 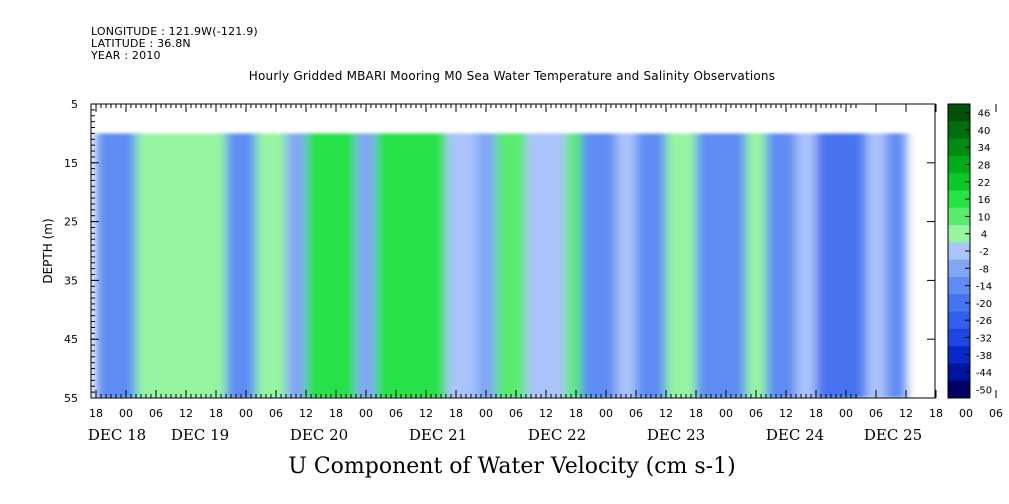 I want to click on x-day-label: DEC 18, so click(x=117, y=435).